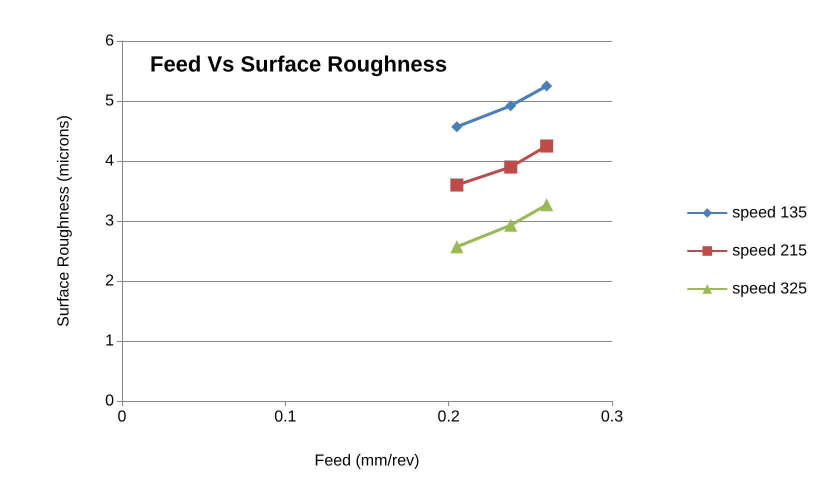  Describe the element at coordinates (109, 101) in the screenshot. I see `y-tick-label: 5` at that location.